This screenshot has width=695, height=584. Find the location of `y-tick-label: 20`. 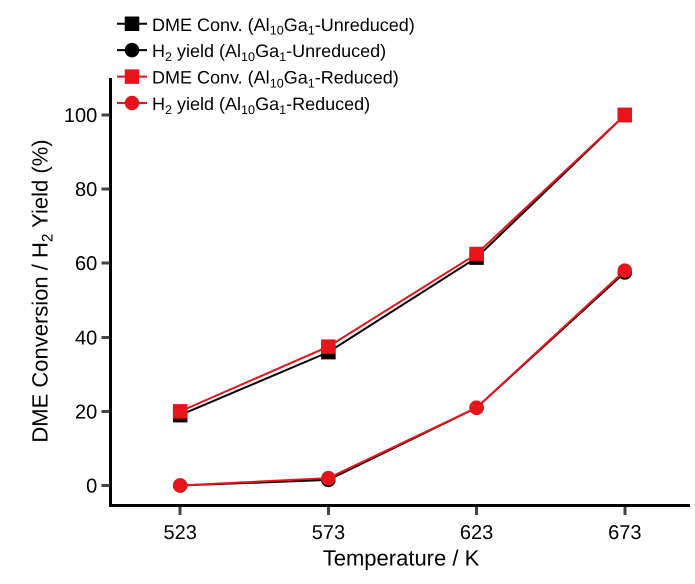

y-tick-label: 20 is located at coordinates (86, 412).